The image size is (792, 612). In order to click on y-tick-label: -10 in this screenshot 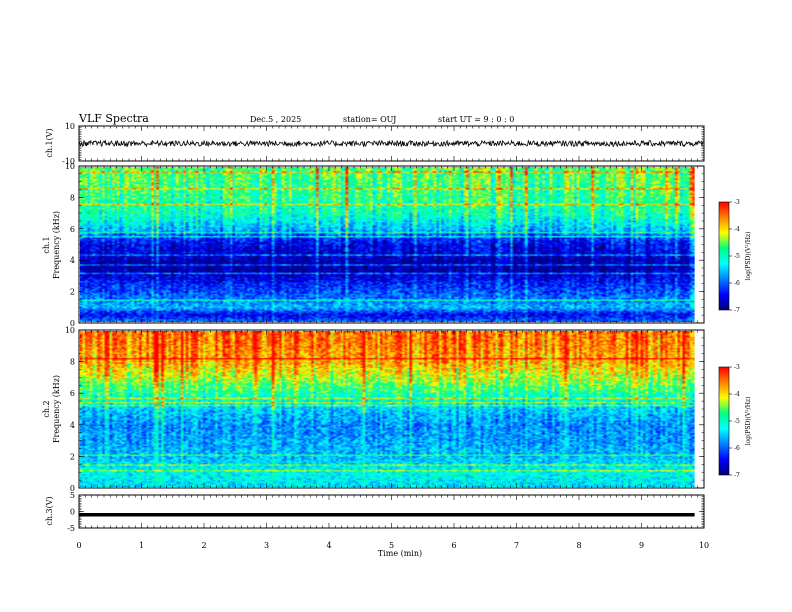, I will do `click(68, 161)`.